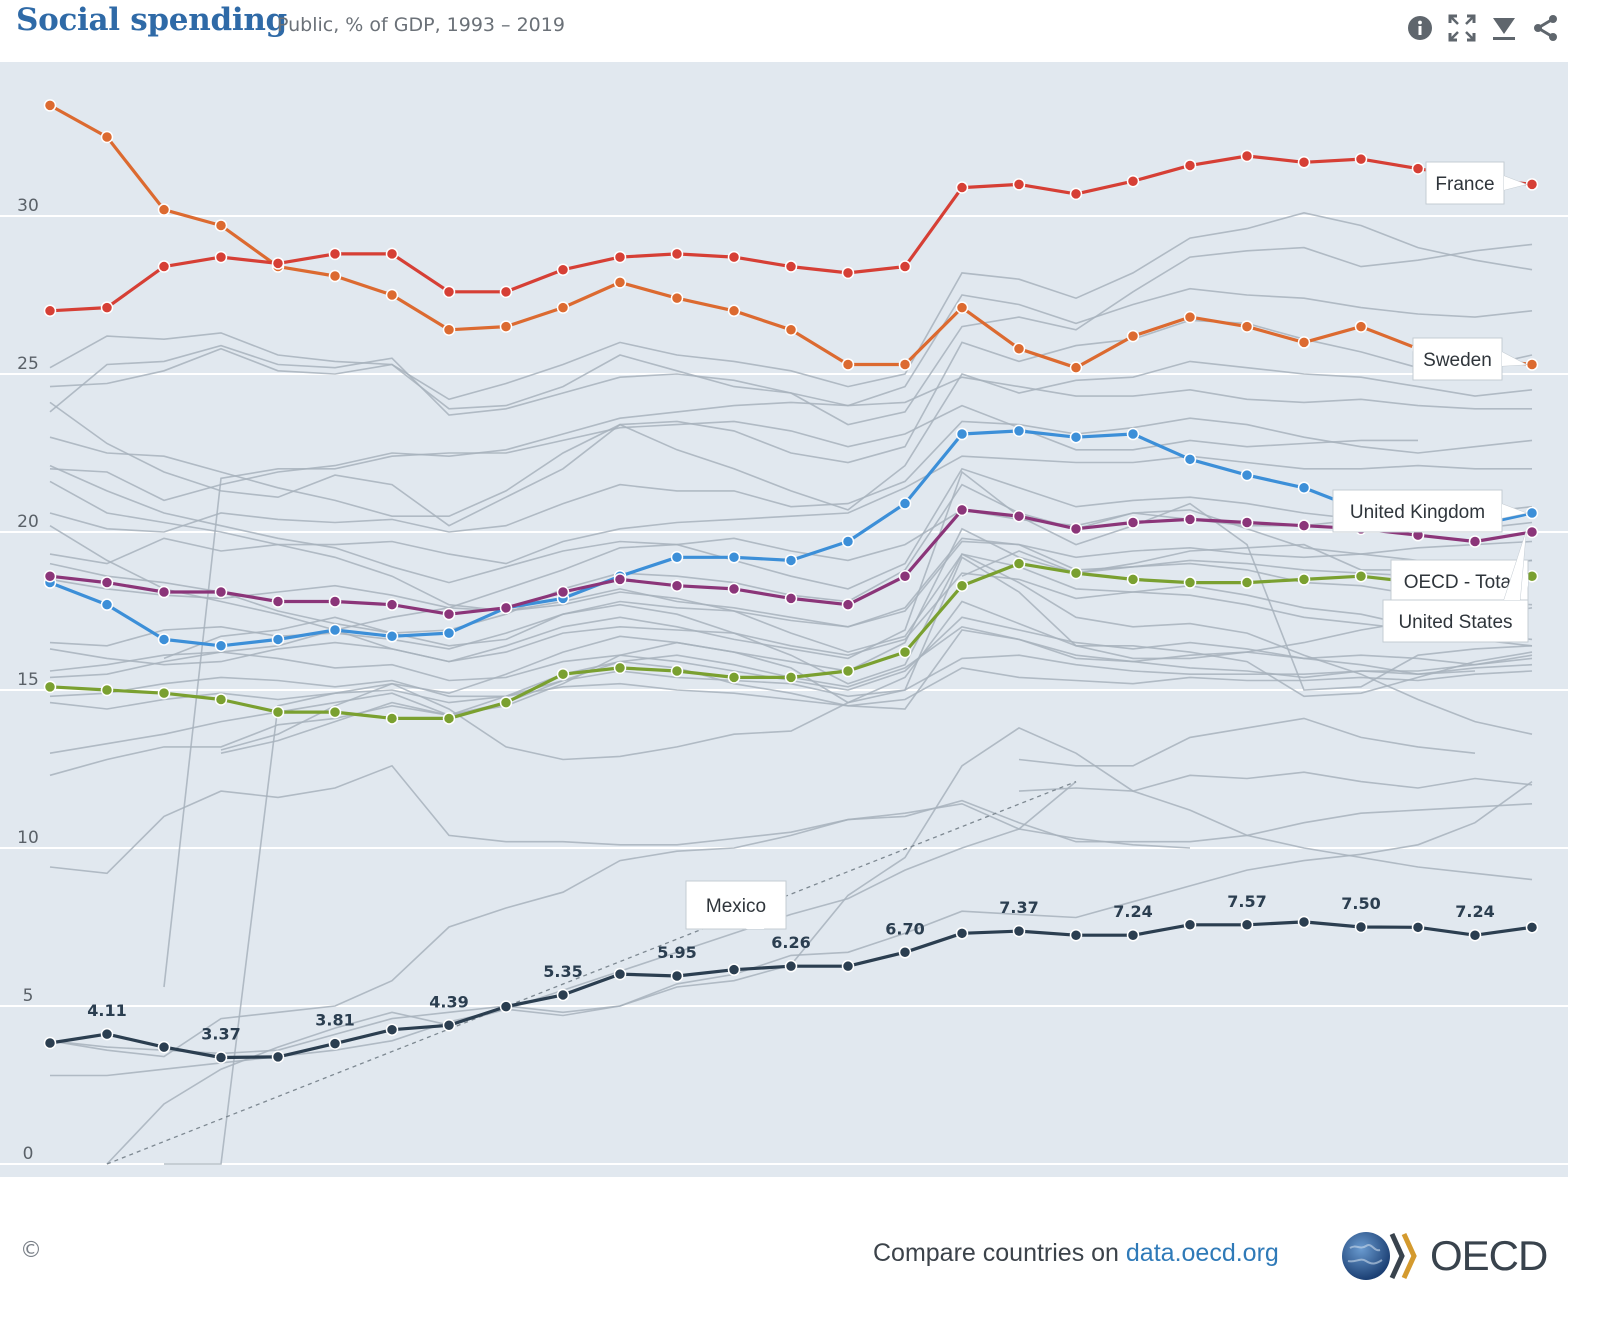 The width and height of the screenshot is (1616, 1324). What do you see at coordinates (31, 1250) in the screenshot?
I see `copyright-icon: ©` at bounding box center [31, 1250].